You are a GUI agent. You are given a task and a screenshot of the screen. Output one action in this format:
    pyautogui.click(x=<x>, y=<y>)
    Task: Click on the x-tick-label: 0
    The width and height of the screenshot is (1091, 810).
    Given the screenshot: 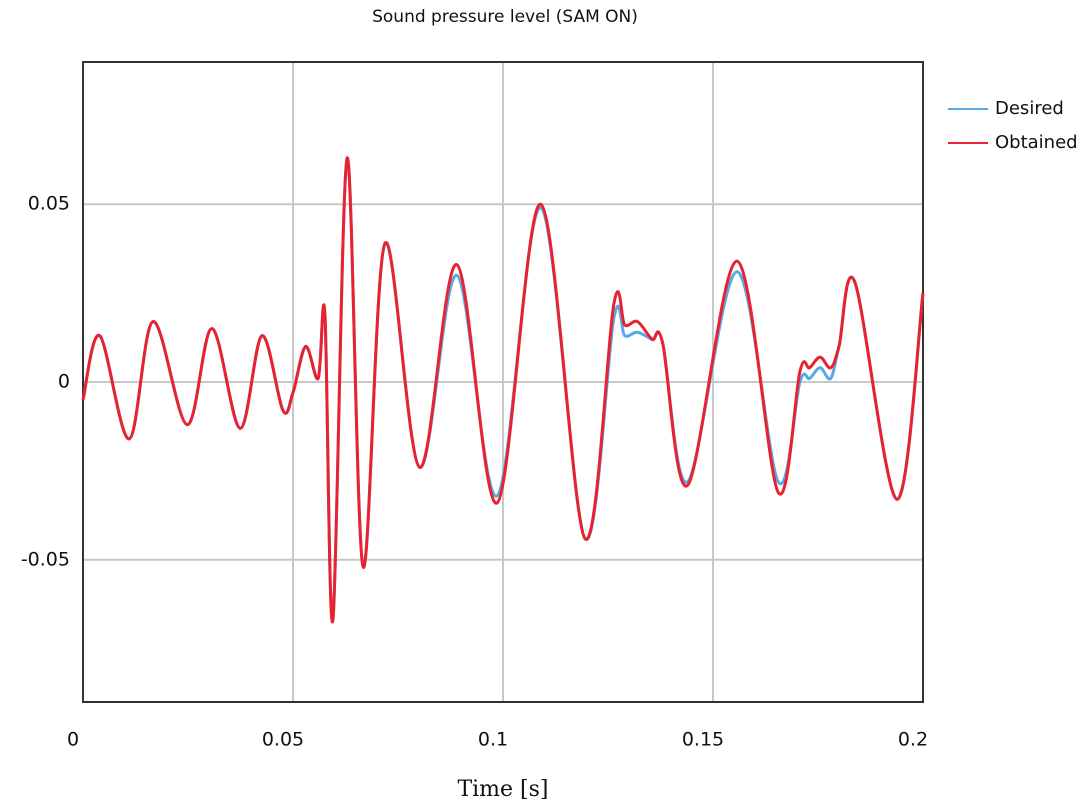 What is the action you would take?
    pyautogui.click(x=73, y=740)
    